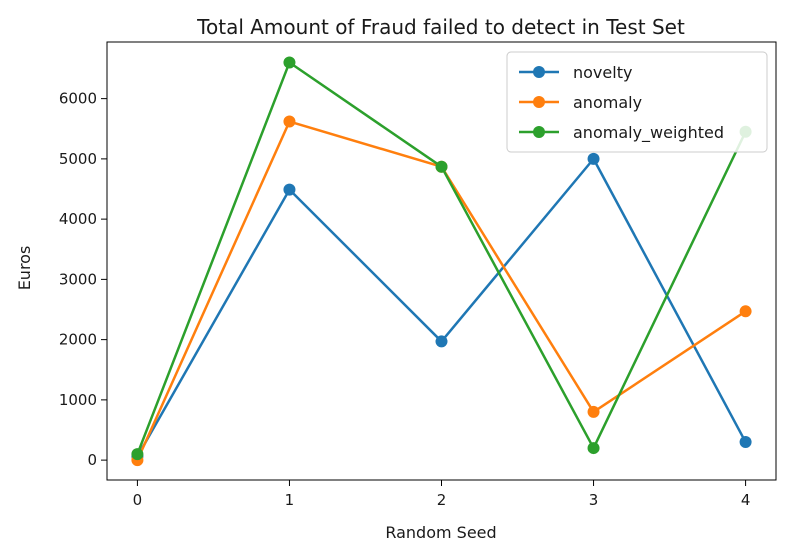 The width and height of the screenshot is (788, 552). Describe the element at coordinates (92, 460) in the screenshot. I see `y-tick-label: 0` at that location.